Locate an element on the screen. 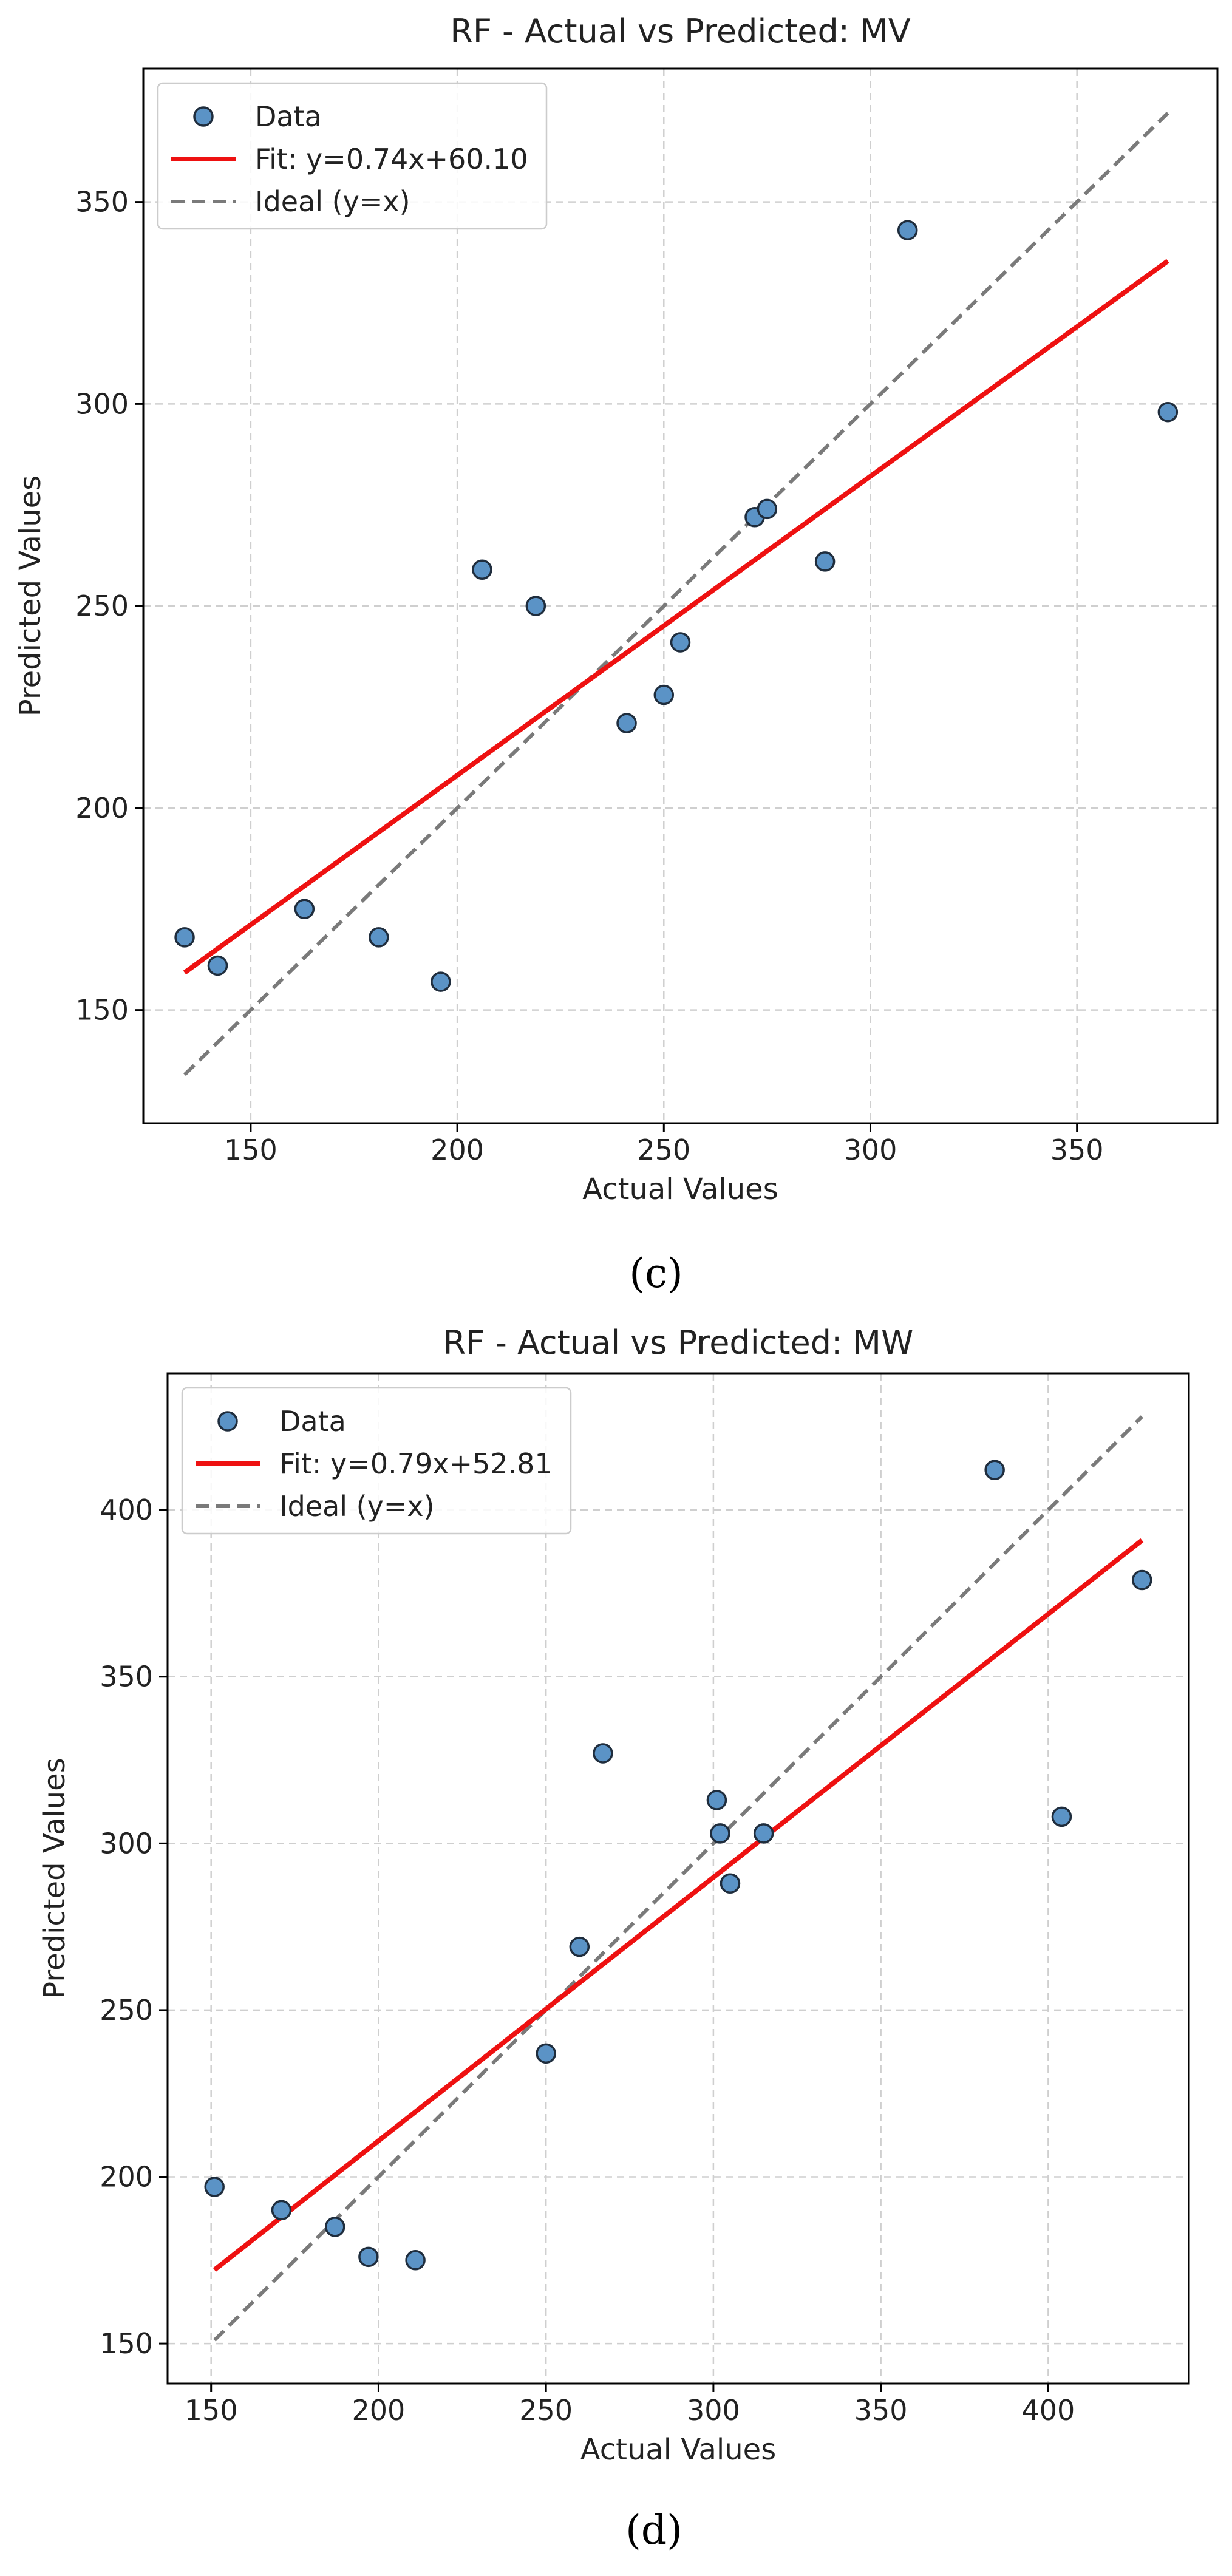 The image size is (1232, 2576). y-tick-label: 400 is located at coordinates (126, 1510).